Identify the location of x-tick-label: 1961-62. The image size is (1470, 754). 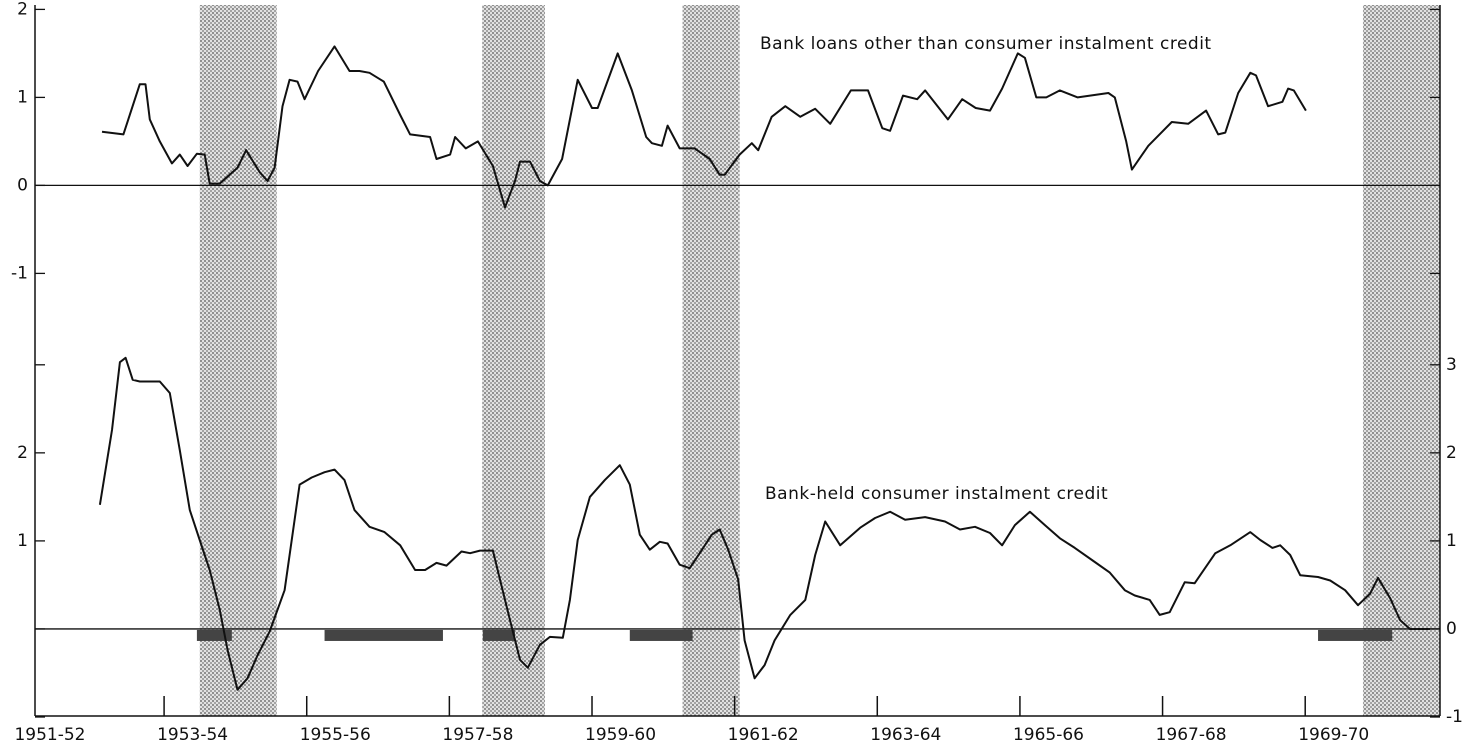
(763, 735).